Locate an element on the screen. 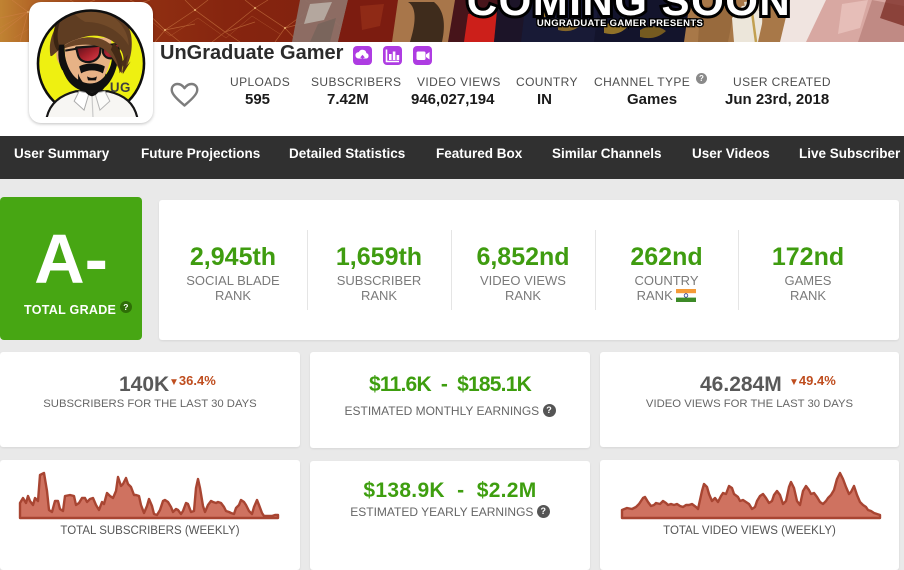  svg-text: UNGRADUATE GAMER PRESENTS is located at coordinates (620, 23).